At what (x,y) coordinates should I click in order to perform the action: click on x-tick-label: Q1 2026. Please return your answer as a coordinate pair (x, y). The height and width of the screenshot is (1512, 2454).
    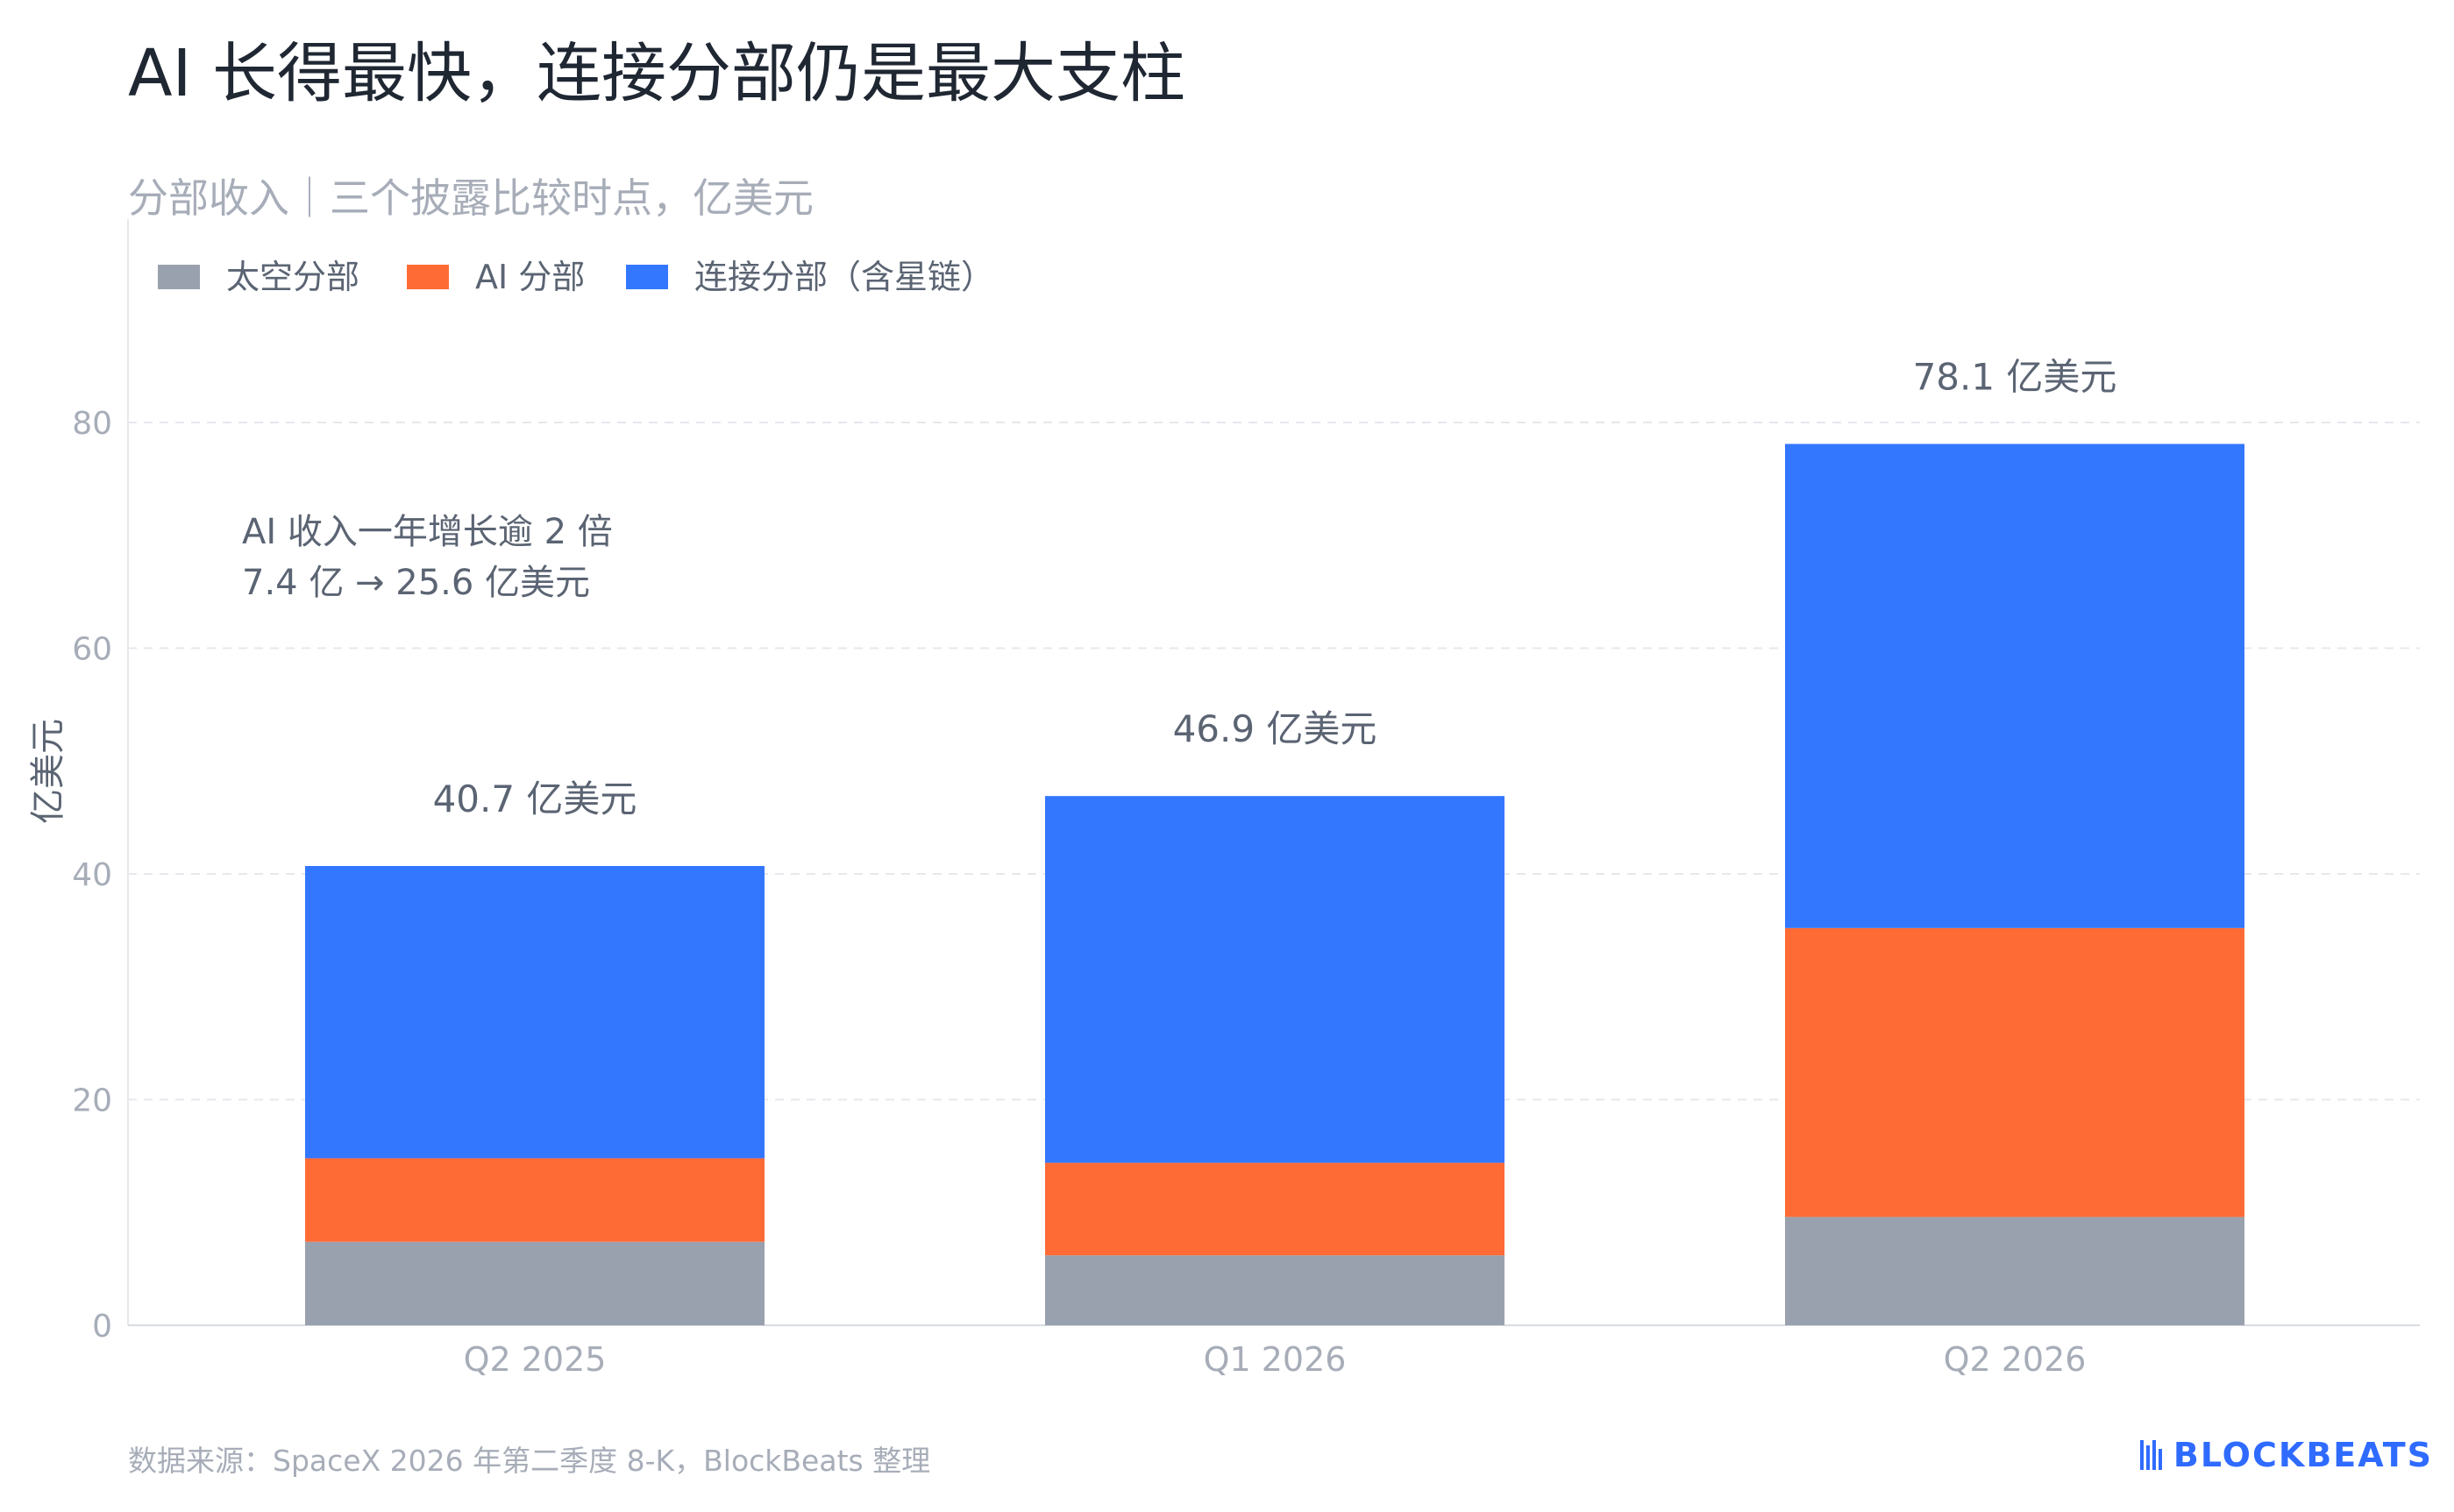
    Looking at the image, I should click on (1275, 1359).